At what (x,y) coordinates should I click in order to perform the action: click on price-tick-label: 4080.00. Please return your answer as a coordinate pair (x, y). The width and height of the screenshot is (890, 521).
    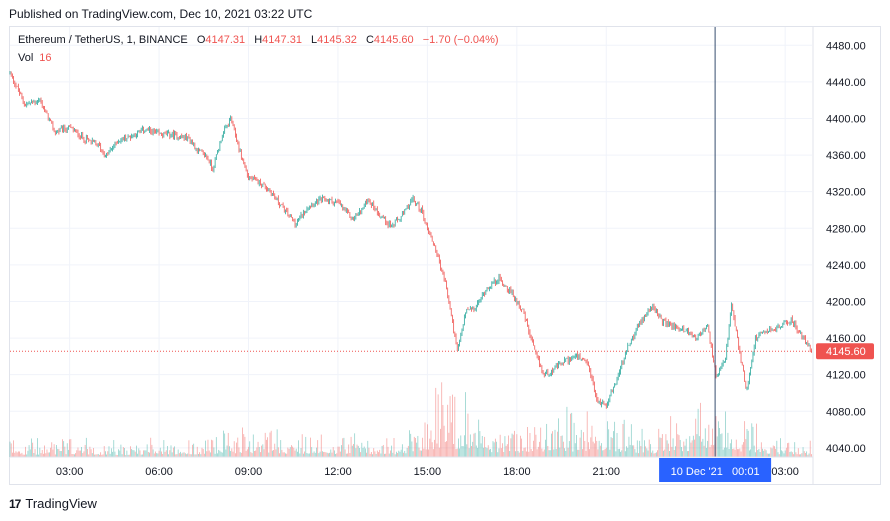
    Looking at the image, I should click on (846, 412).